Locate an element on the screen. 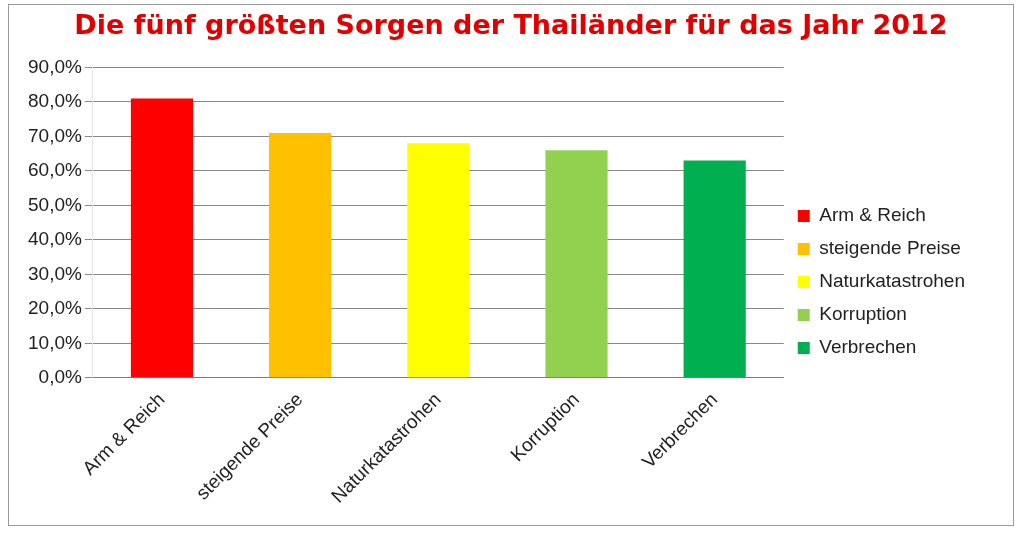 The width and height of the screenshot is (1024, 534). y-tick-label: 40,0% is located at coordinates (55, 239).